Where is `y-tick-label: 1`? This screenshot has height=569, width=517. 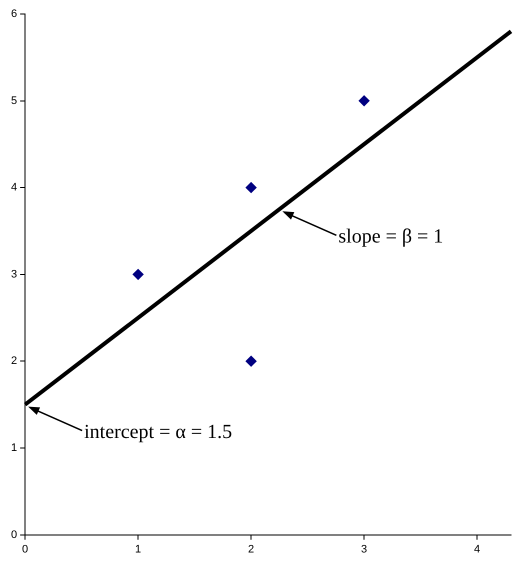
y-tick-label: 1 is located at coordinates (14, 448).